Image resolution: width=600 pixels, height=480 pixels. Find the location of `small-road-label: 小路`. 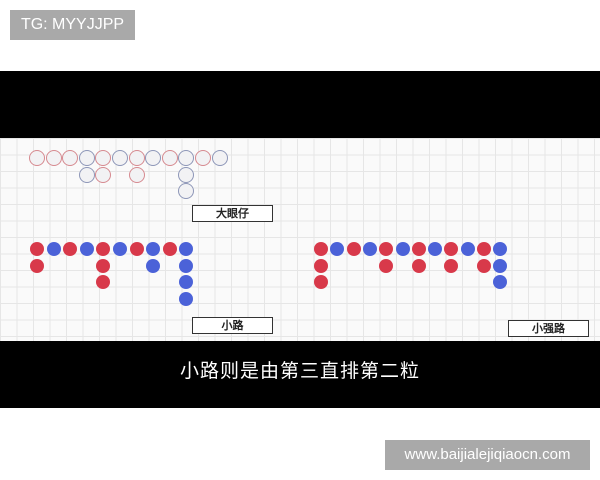

small-road-label: 小路 is located at coordinates (232, 325).